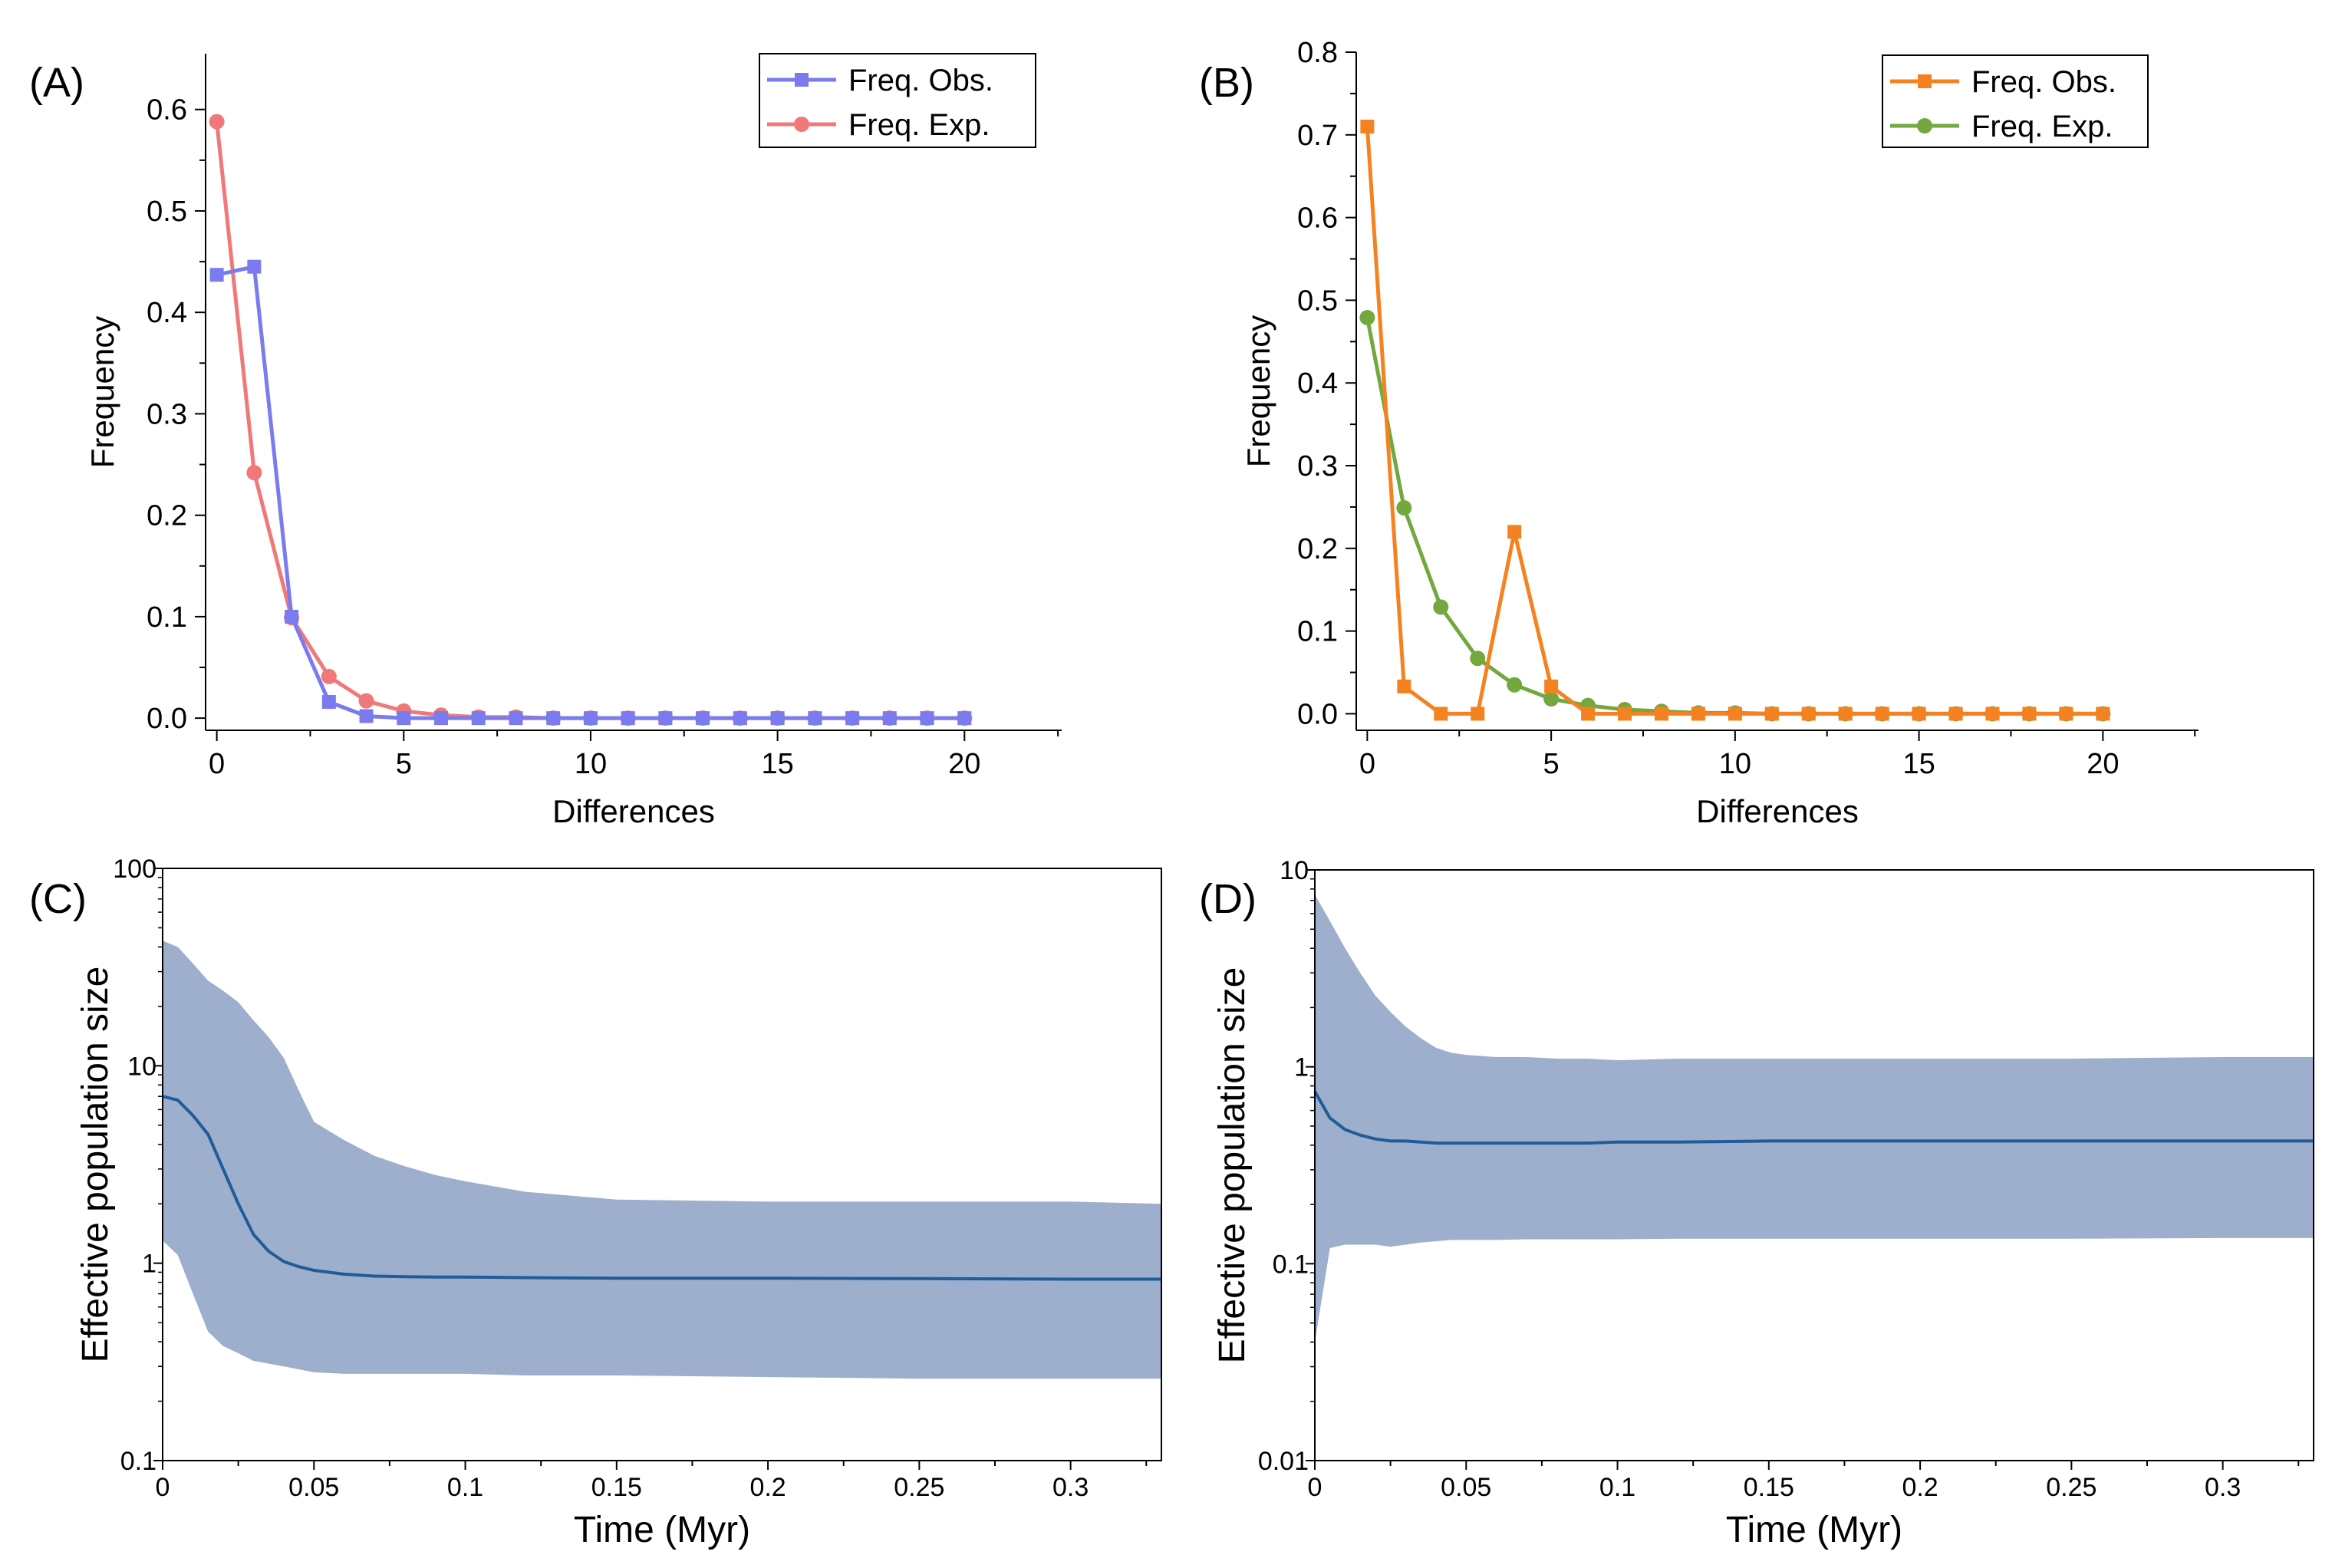 The height and width of the screenshot is (1568, 2332). Describe the element at coordinates (57, 83) in the screenshot. I see `panel-label: (A)` at that location.